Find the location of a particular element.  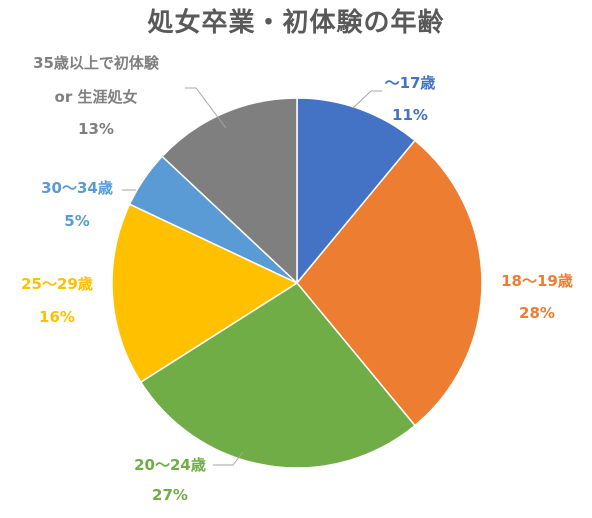

slice-percent-1: 11% is located at coordinates (410, 115).